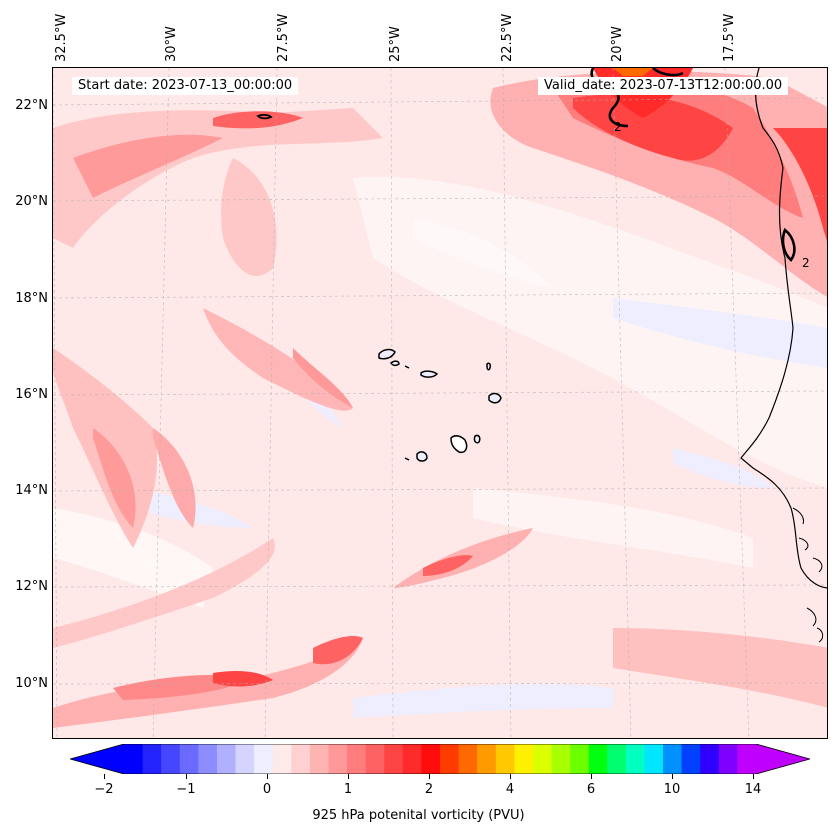 The image size is (837, 836). Describe the element at coordinates (186, 789) in the screenshot. I see `colorbar-tick: −1` at that location.